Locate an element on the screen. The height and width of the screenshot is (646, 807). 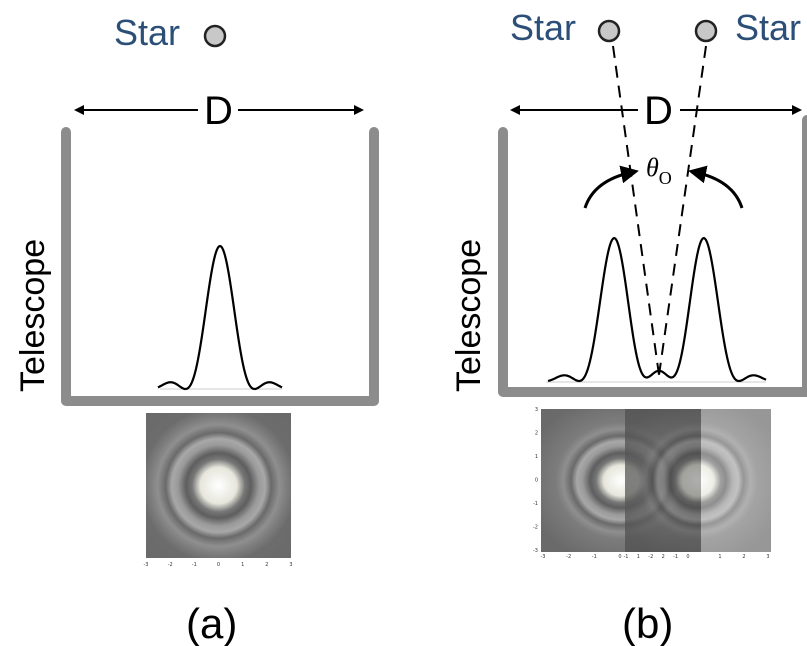
y-tick-label: 3 is located at coordinates (536, 410).